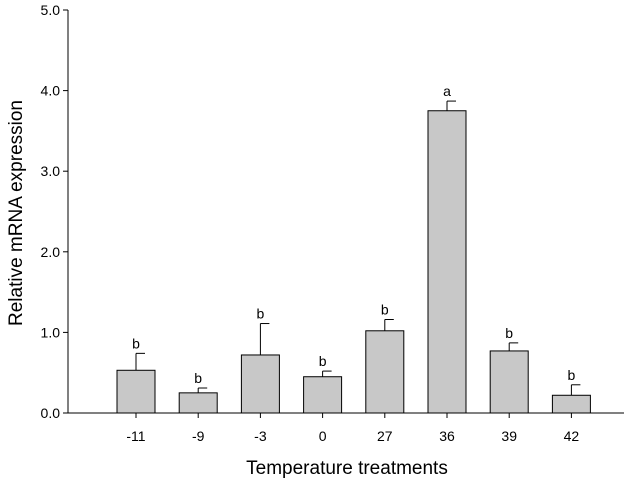  I want to click on y-tick-label: 0.0, so click(51, 413).